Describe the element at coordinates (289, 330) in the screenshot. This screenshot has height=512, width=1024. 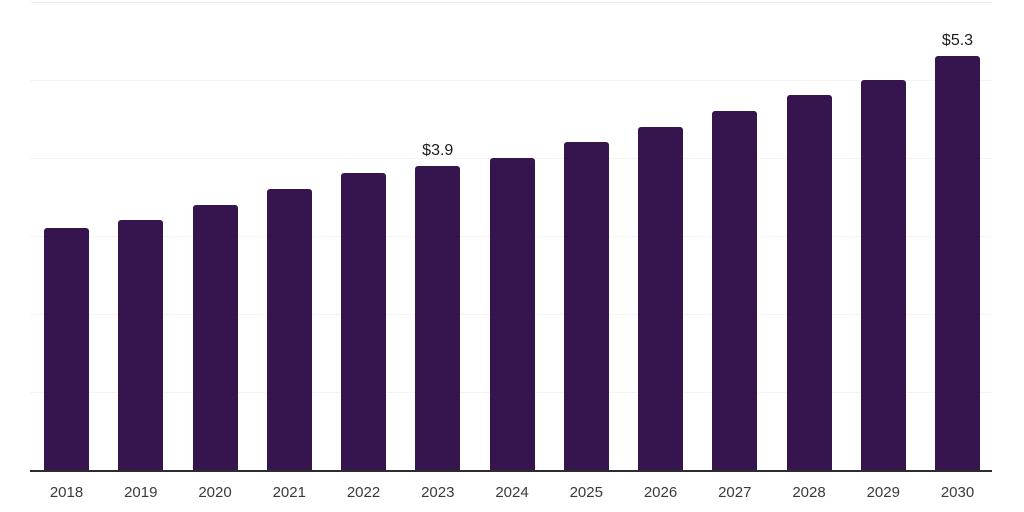
I see `bar-2021` at that location.